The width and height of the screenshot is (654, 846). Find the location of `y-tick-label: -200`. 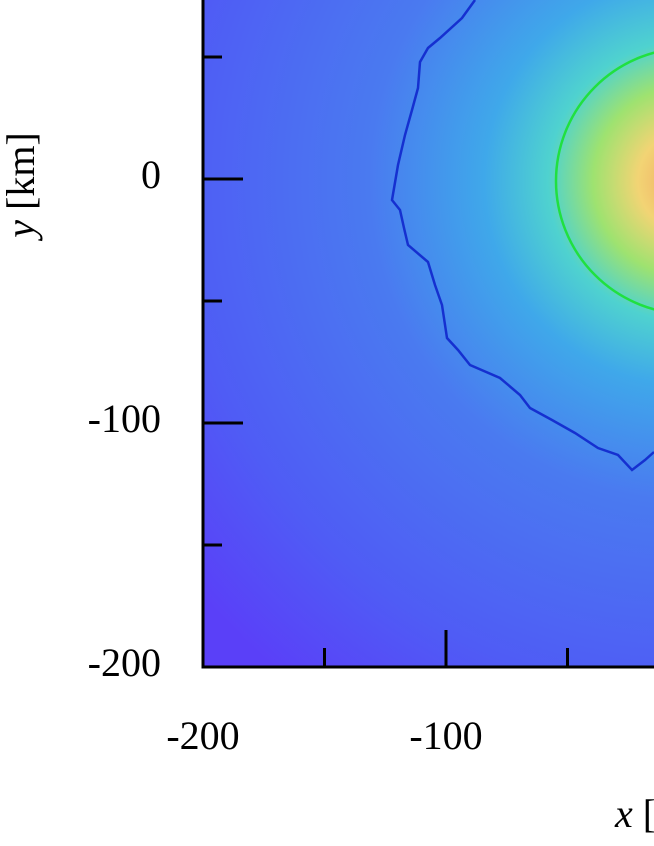

y-tick-label: -200 is located at coordinates (124, 662).